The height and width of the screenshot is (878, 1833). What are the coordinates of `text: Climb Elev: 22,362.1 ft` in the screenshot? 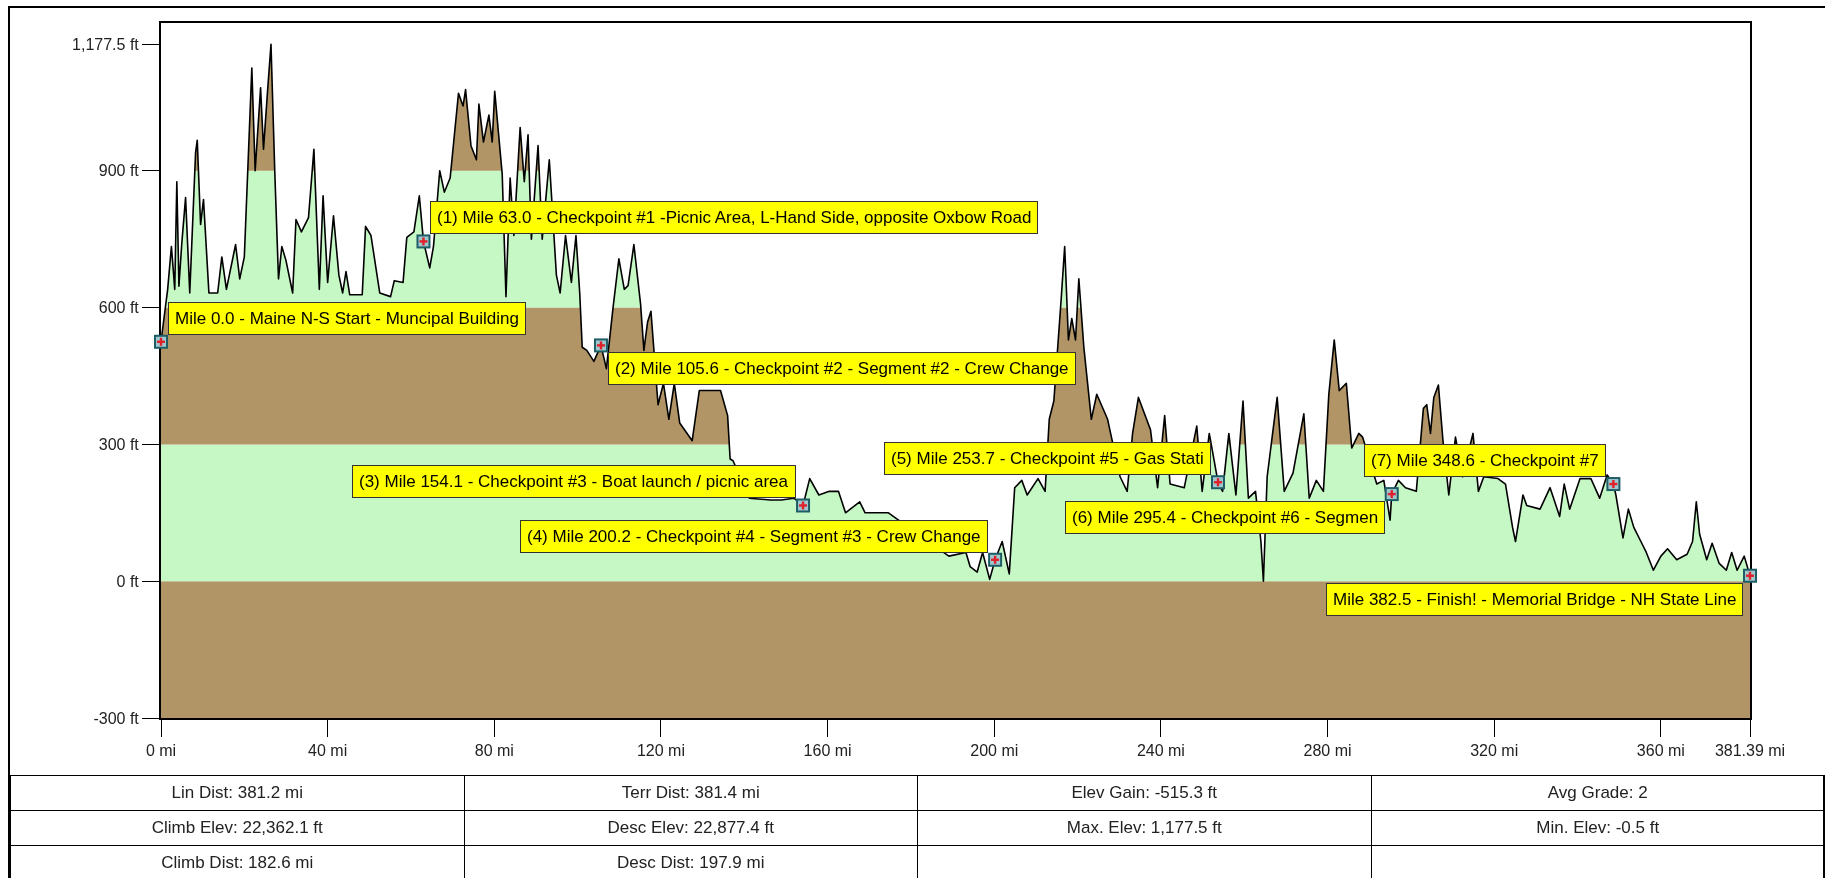 It's located at (237, 828).